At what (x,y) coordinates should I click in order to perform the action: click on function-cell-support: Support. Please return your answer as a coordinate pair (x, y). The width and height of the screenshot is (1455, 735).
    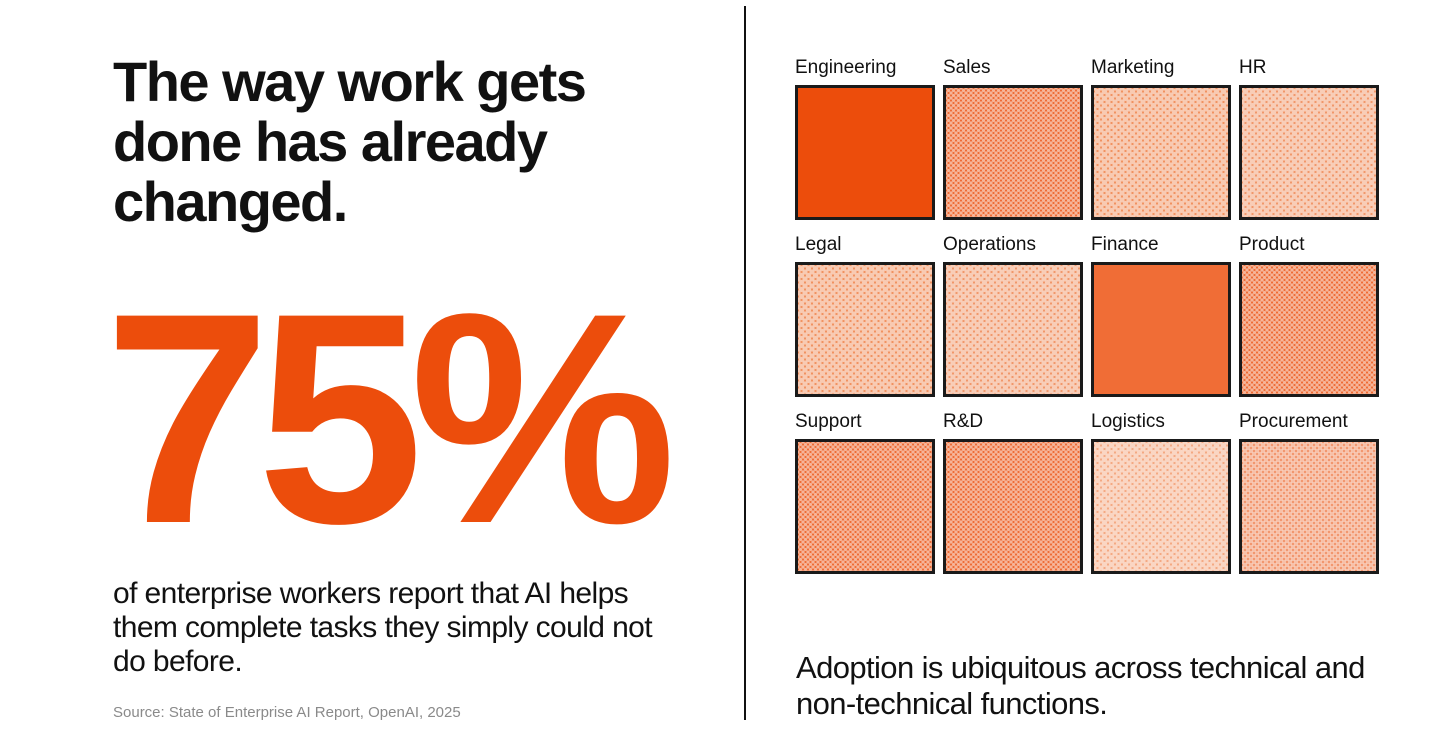
    Looking at the image, I should click on (865, 492).